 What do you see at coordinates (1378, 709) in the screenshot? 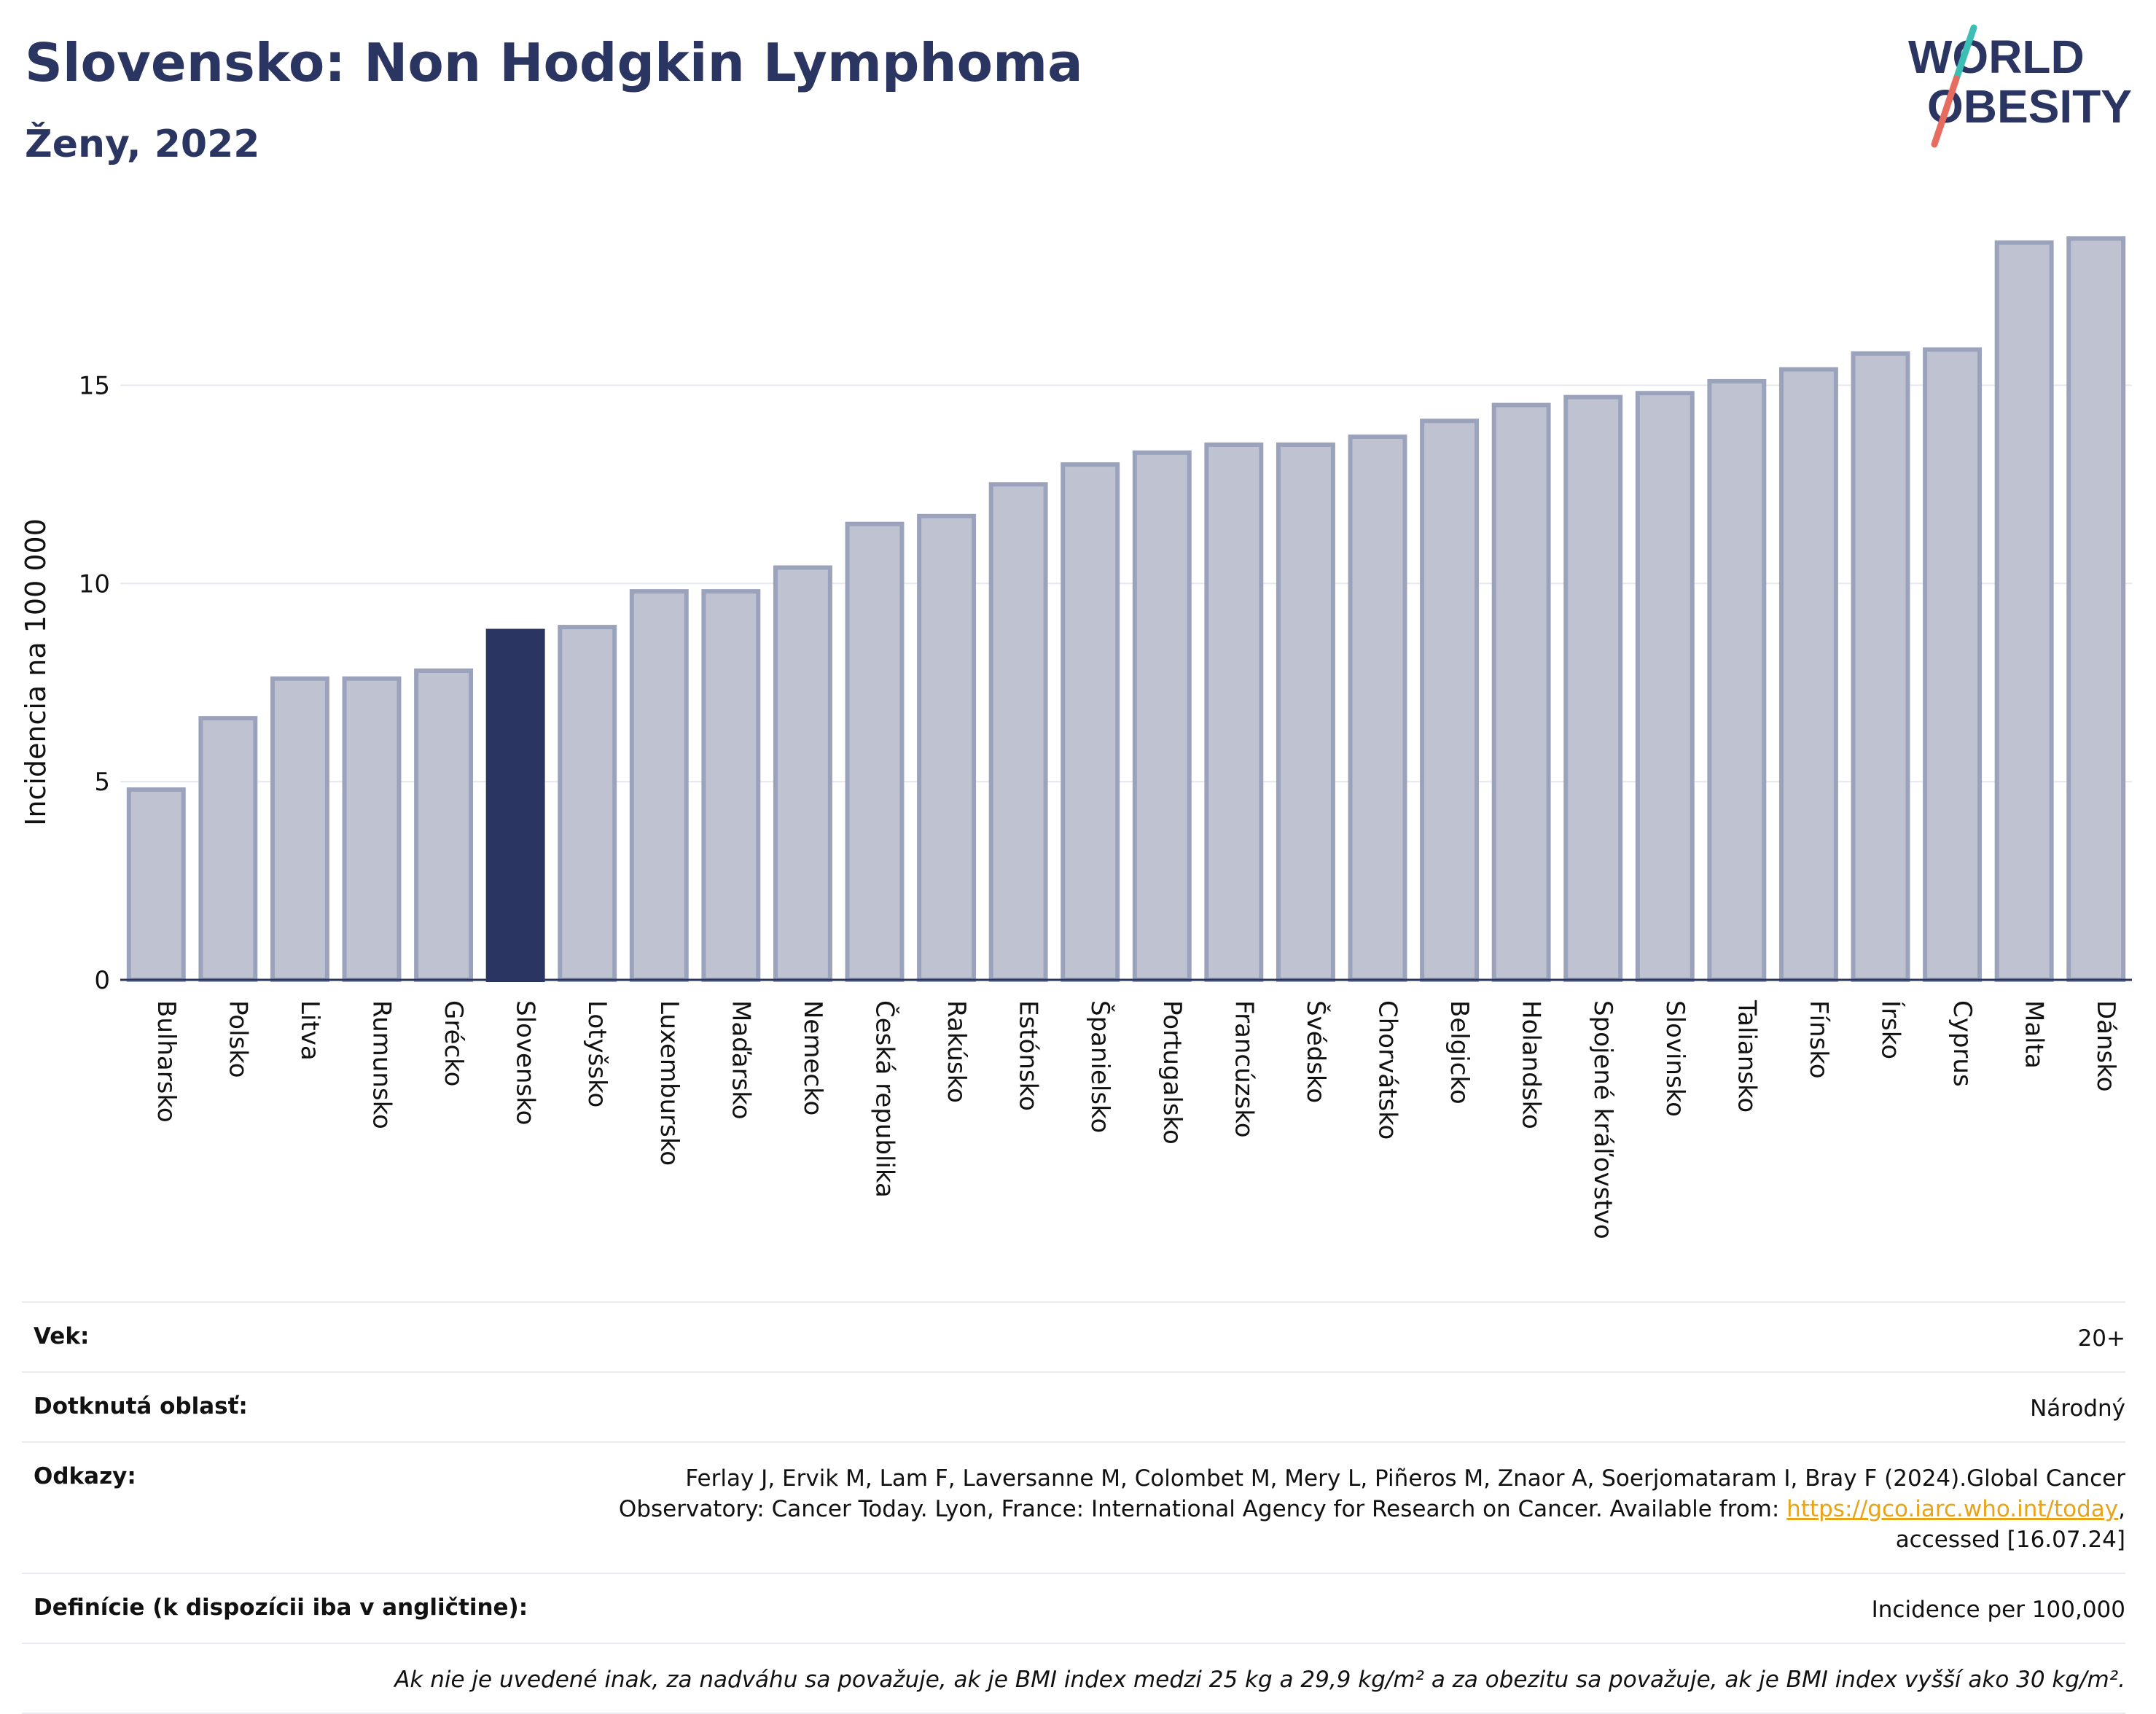
I see `bar-chorvátsko` at bounding box center [1378, 709].